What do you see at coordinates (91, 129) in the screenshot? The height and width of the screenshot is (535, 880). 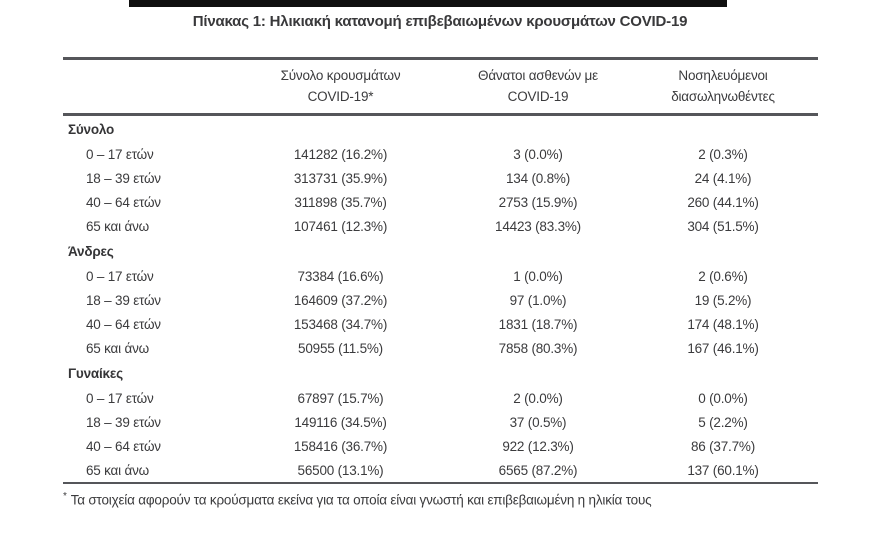 I see `section-label: Σύνολο` at bounding box center [91, 129].